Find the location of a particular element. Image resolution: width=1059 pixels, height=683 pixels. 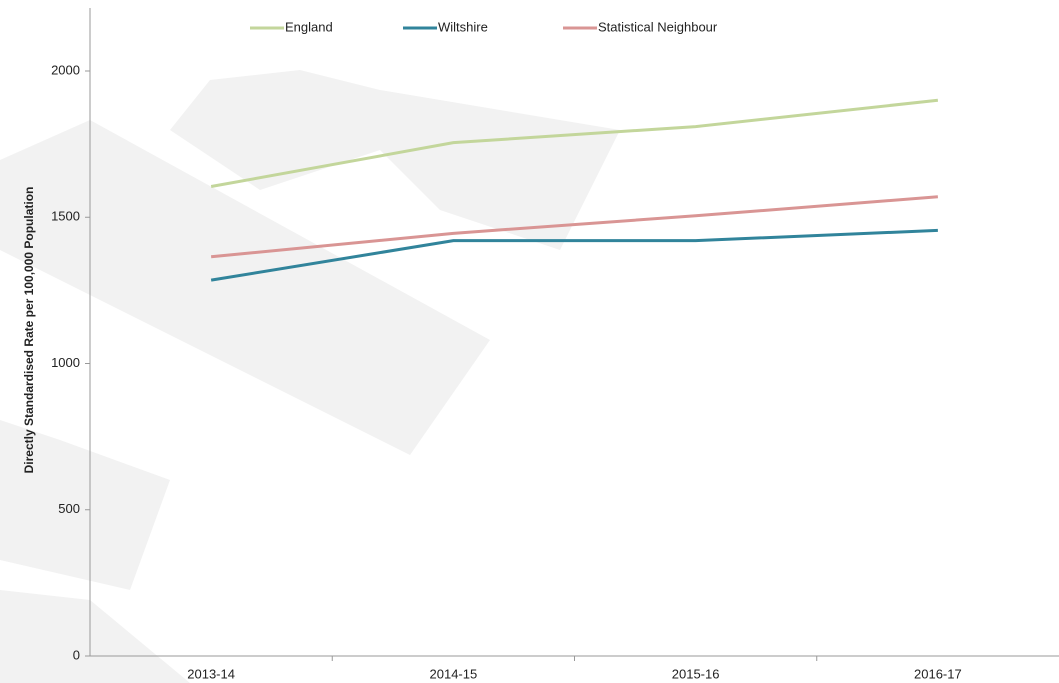

legend-label: England is located at coordinates (309, 26).